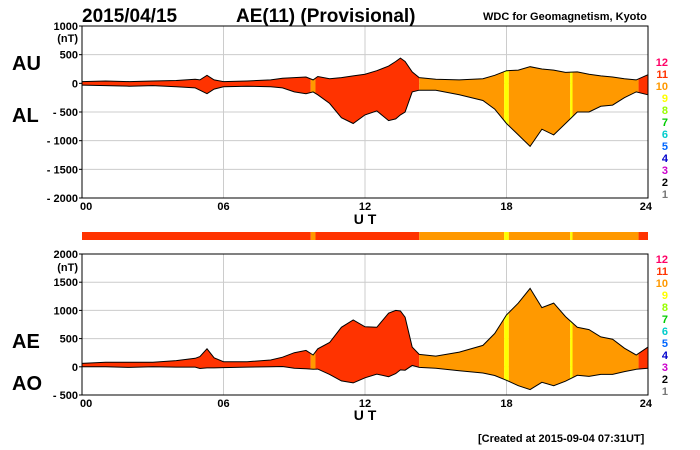  I want to click on y-tick-label: 2000, so click(66, 255).